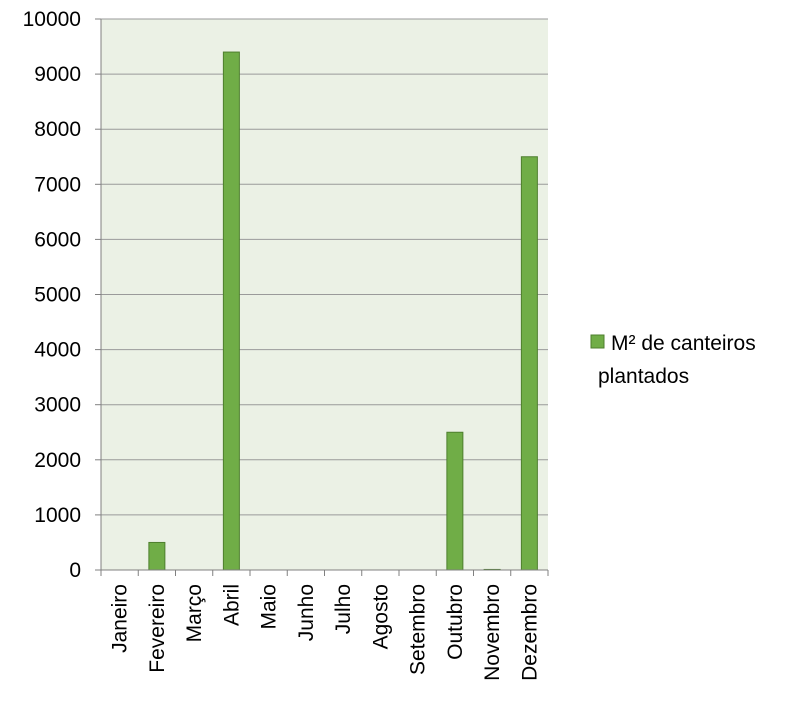 The width and height of the screenshot is (800, 708). What do you see at coordinates (673, 360) in the screenshot?
I see `legend: M² de canteiros plantados` at bounding box center [673, 360].